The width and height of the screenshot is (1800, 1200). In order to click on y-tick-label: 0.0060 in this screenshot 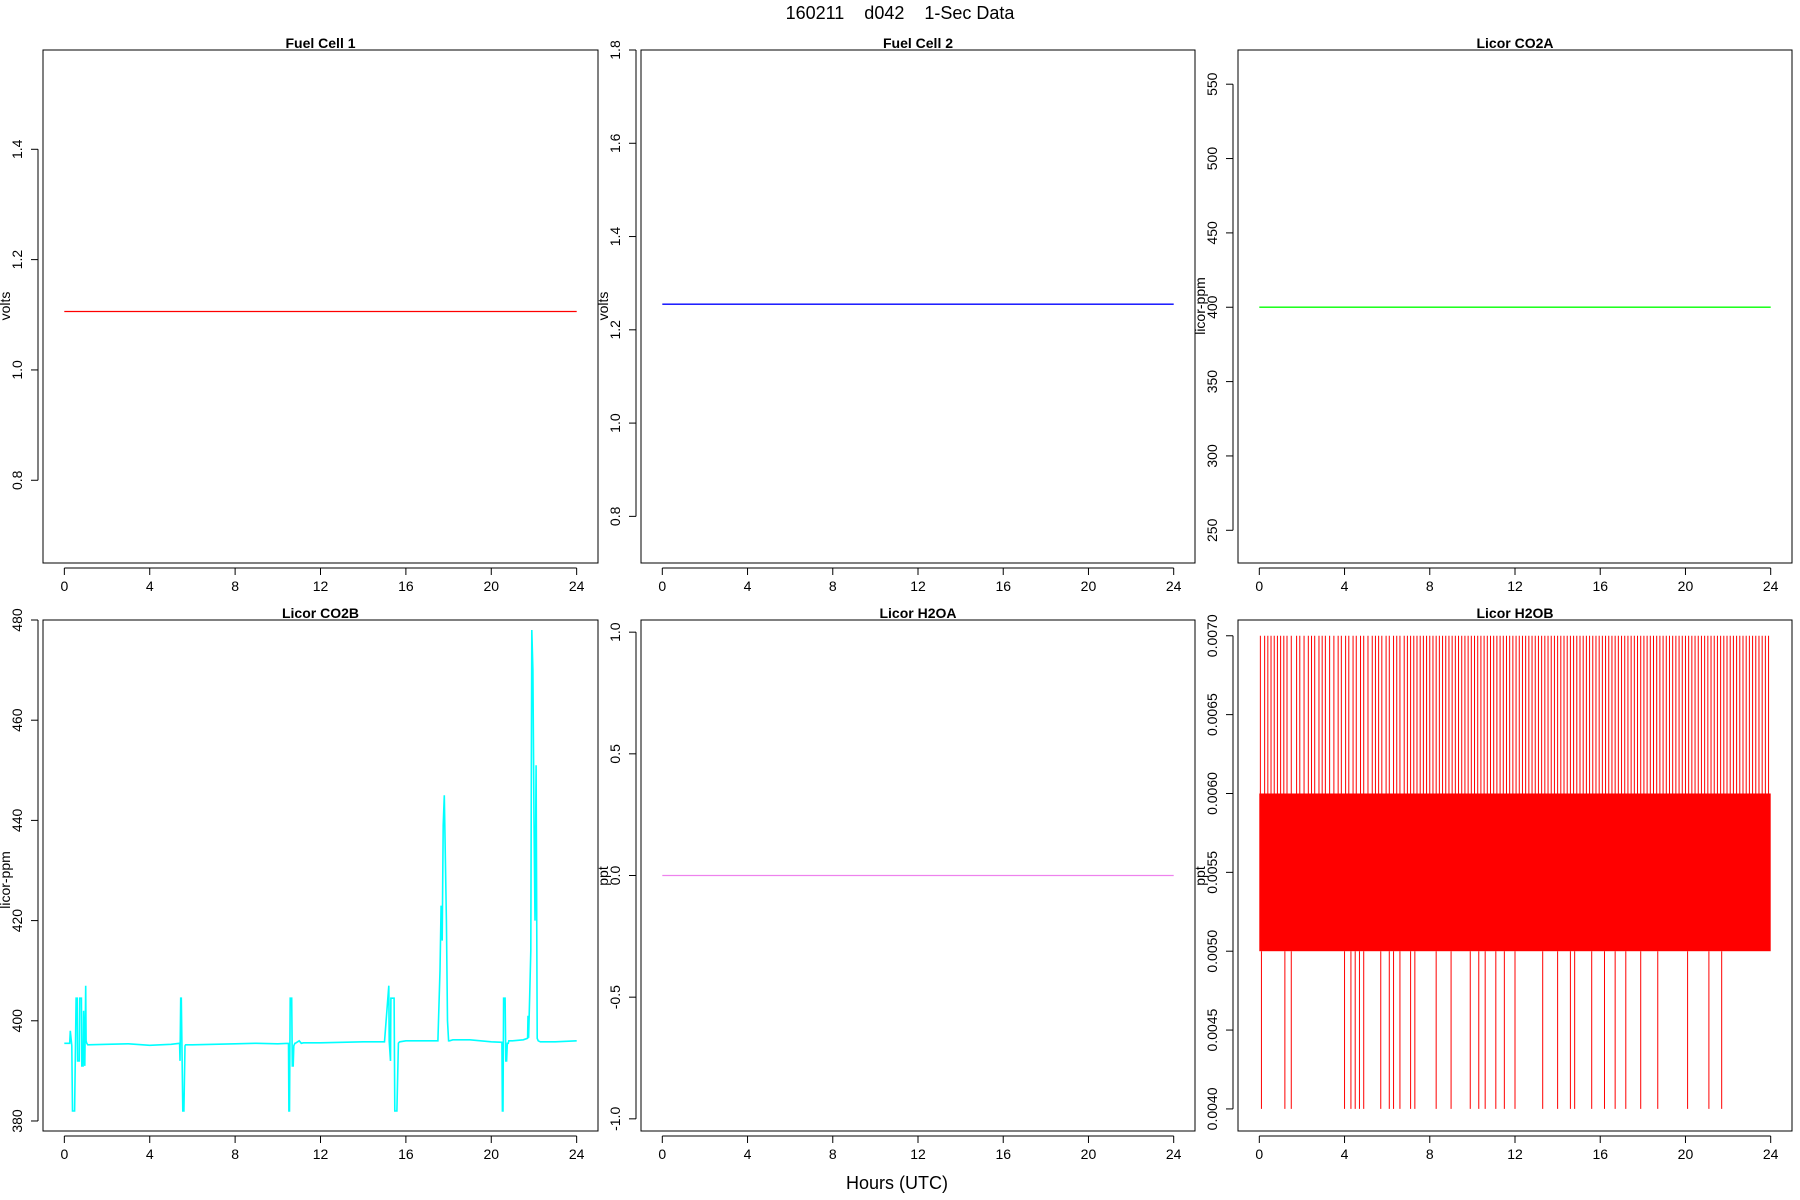, I will do `click(1212, 793)`.